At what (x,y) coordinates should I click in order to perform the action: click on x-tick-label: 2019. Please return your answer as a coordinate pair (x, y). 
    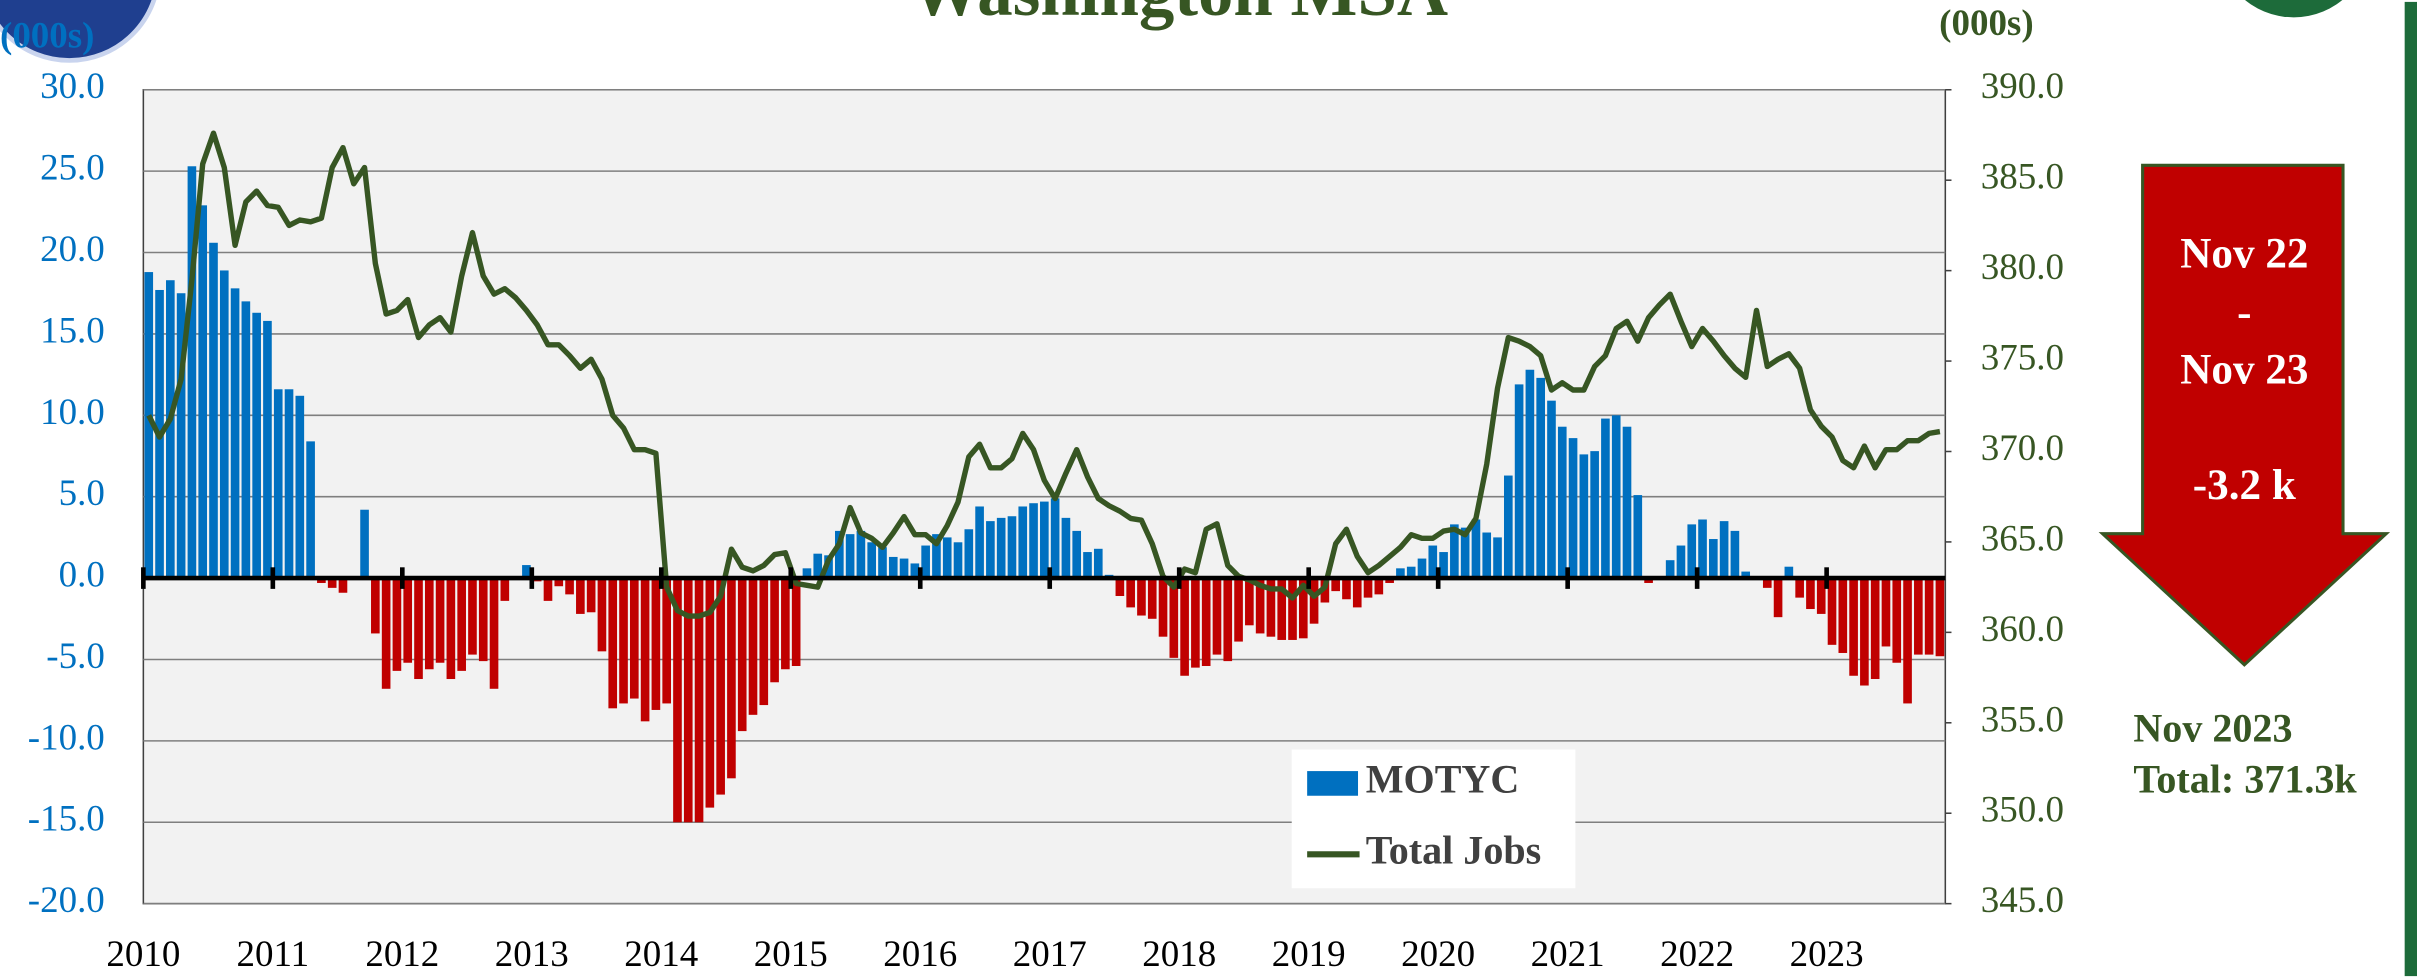
    Looking at the image, I should click on (1309, 954).